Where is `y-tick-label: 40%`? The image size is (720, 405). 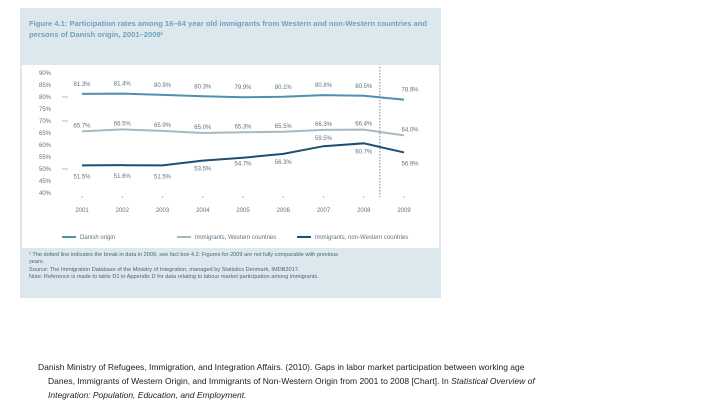 y-tick-label: 40% is located at coordinates (45, 194).